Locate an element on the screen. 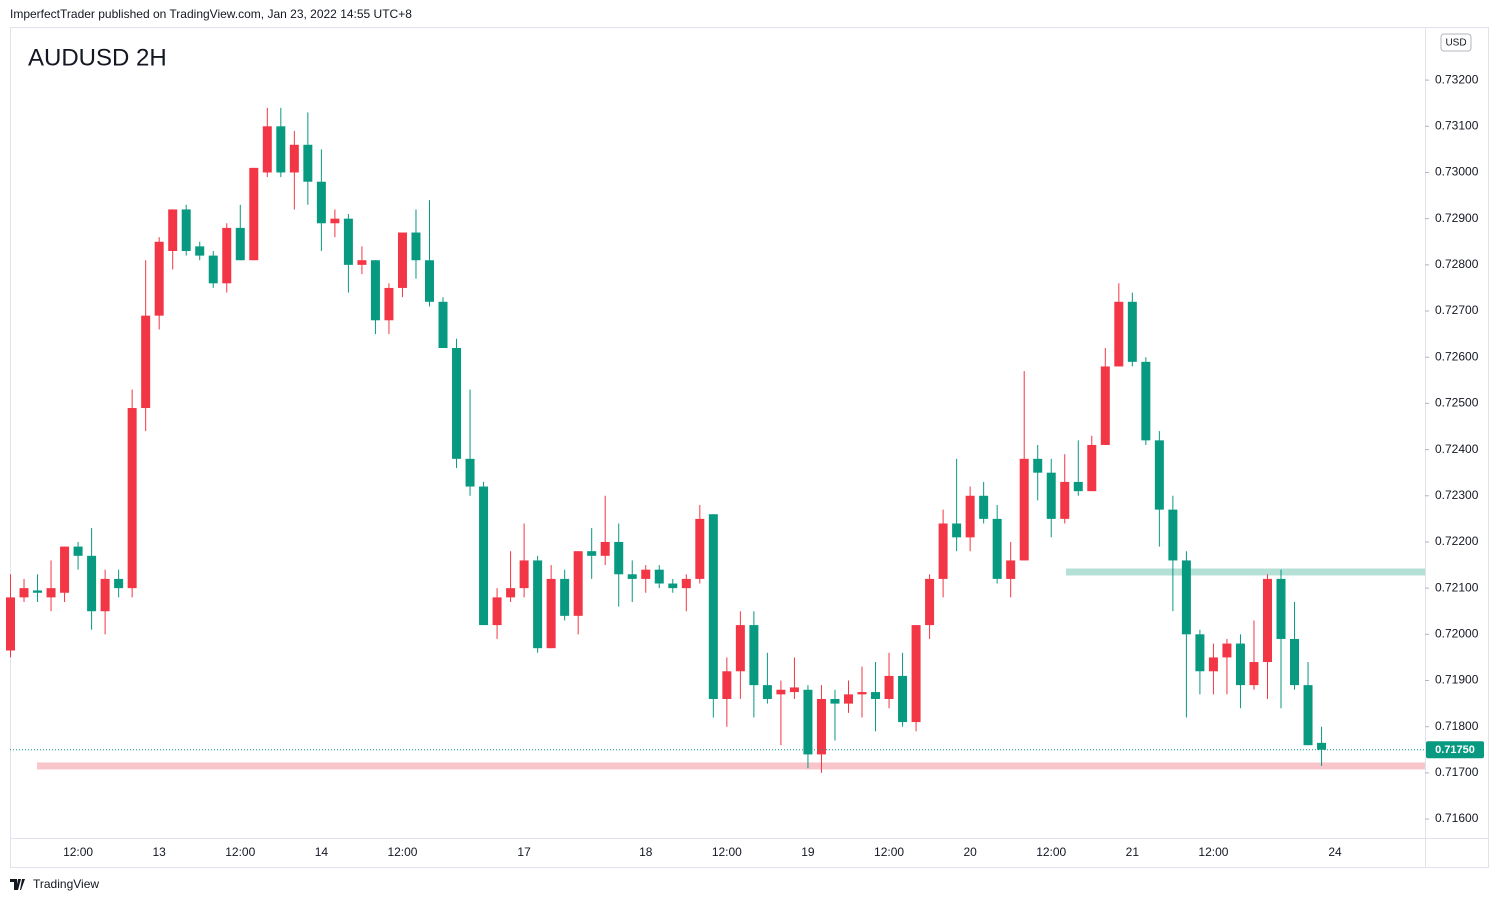 The image size is (1499, 902). x-tick-label: 24 is located at coordinates (1335, 852).